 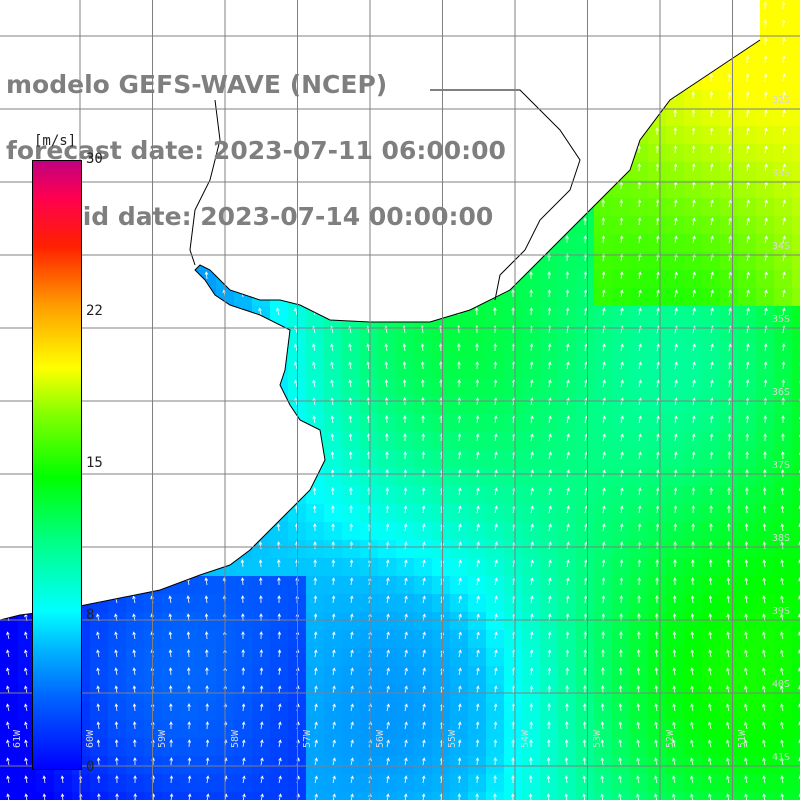 I want to click on colorbar, so click(x=57, y=465).